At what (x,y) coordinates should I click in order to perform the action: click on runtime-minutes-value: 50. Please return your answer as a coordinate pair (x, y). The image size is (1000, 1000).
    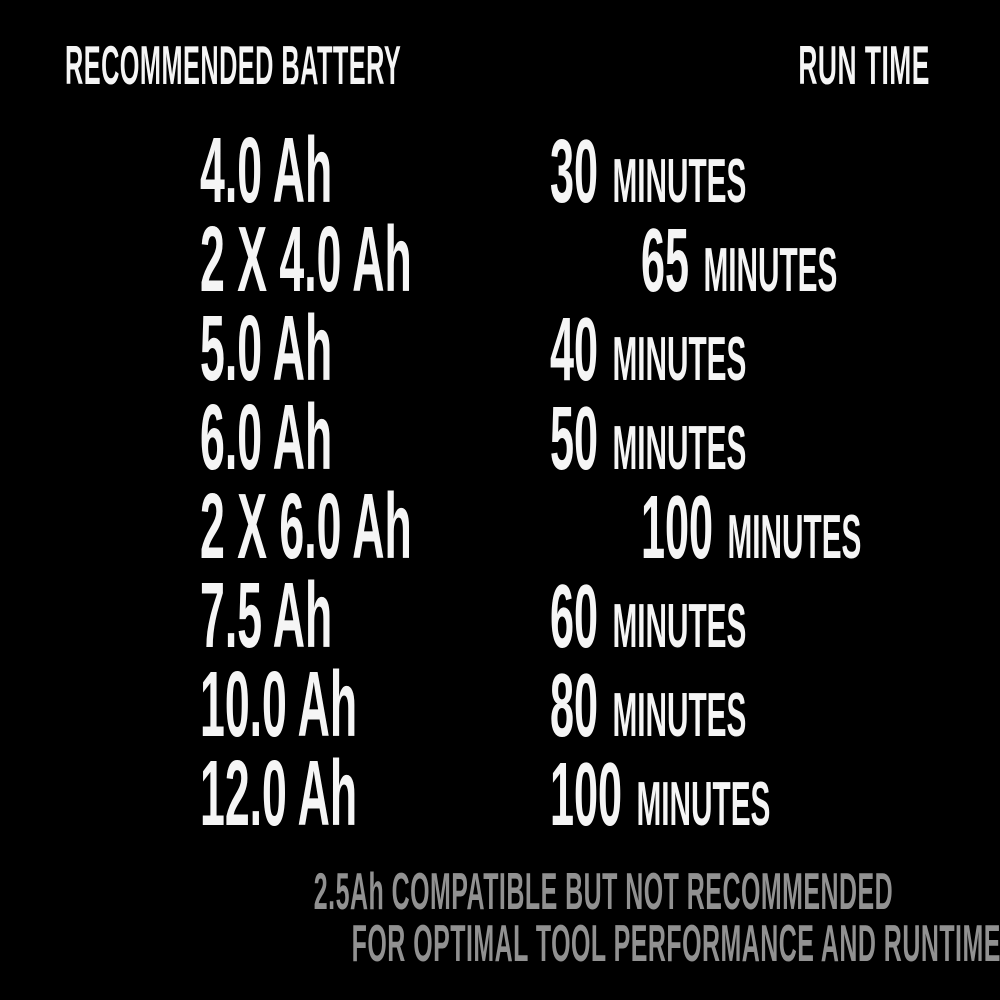
    Looking at the image, I should click on (574, 439).